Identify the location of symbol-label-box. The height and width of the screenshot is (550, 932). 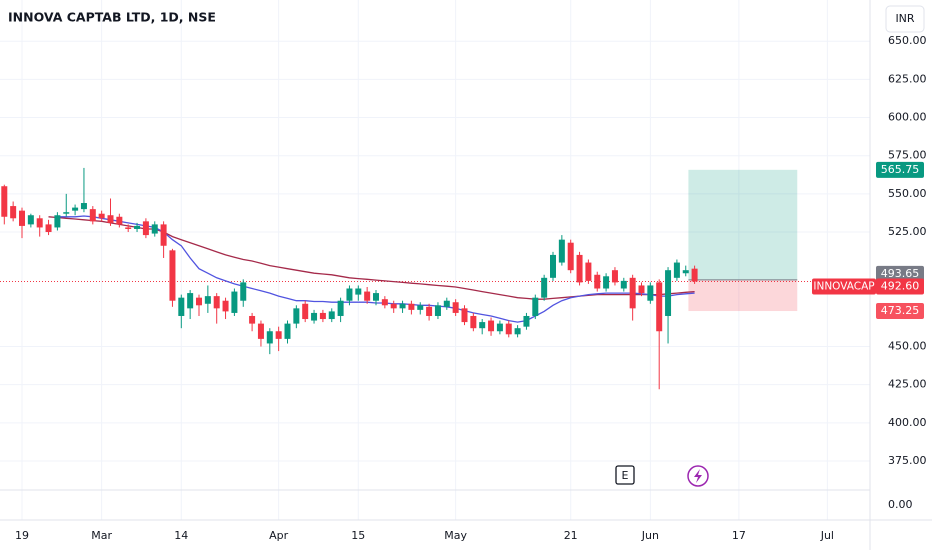
(844, 286).